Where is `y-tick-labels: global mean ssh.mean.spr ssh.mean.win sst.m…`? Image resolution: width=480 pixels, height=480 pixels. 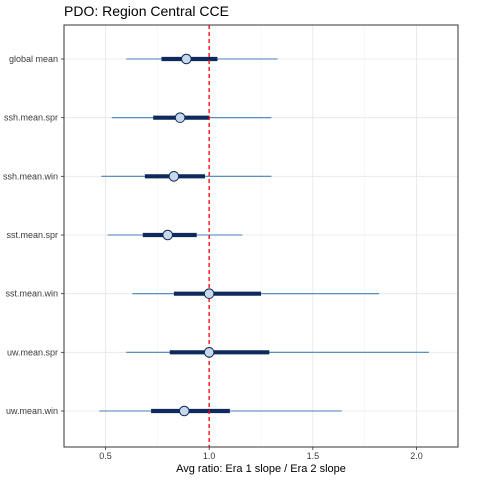
y-tick-labels: global mean ssh.mean.spr ssh.mean.win sst.m… is located at coordinates (33, 235).